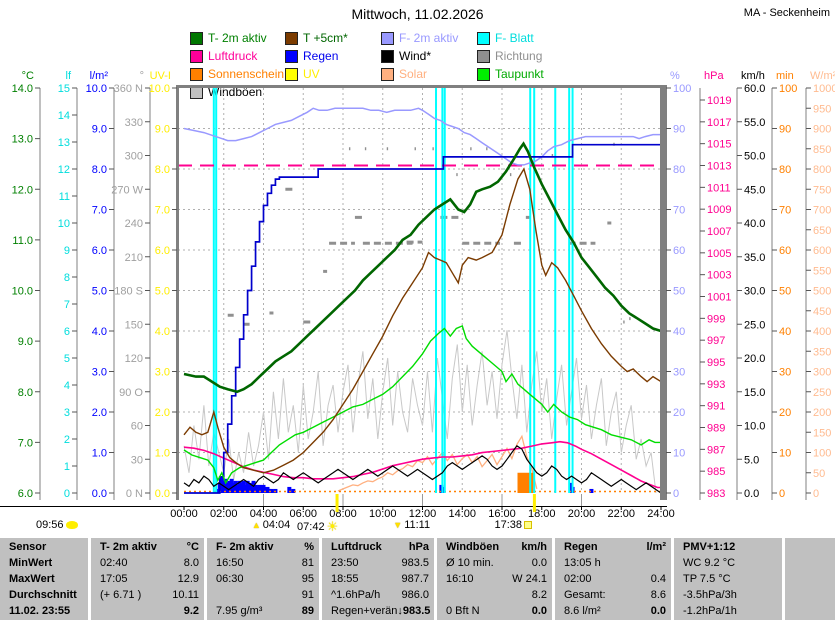 Image resolution: width=835 pixels, height=620 pixels. What do you see at coordinates (44, 595) in the screenshot?
I see `table-row: Durchschnitt` at bounding box center [44, 595].